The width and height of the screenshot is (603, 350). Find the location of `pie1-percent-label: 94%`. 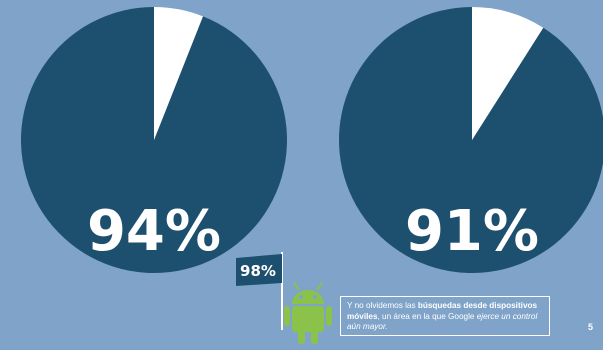

pie1-percent-label: 94% is located at coordinates (154, 231).